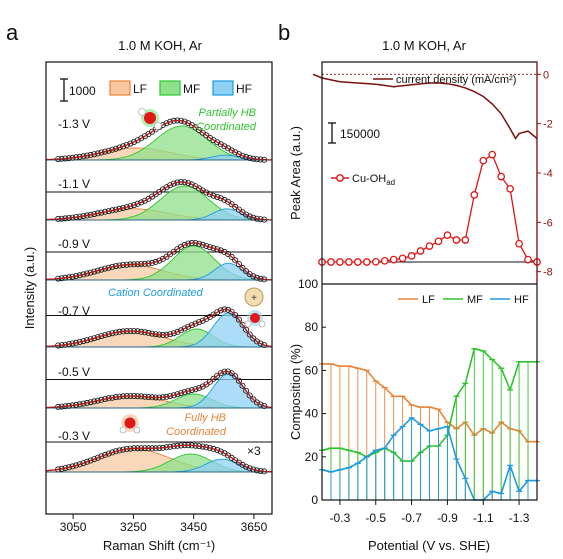 The image size is (563, 559). What do you see at coordinates (354, 133) in the screenshot?
I see `panel-b-scale-bar: 150000` at bounding box center [354, 133].